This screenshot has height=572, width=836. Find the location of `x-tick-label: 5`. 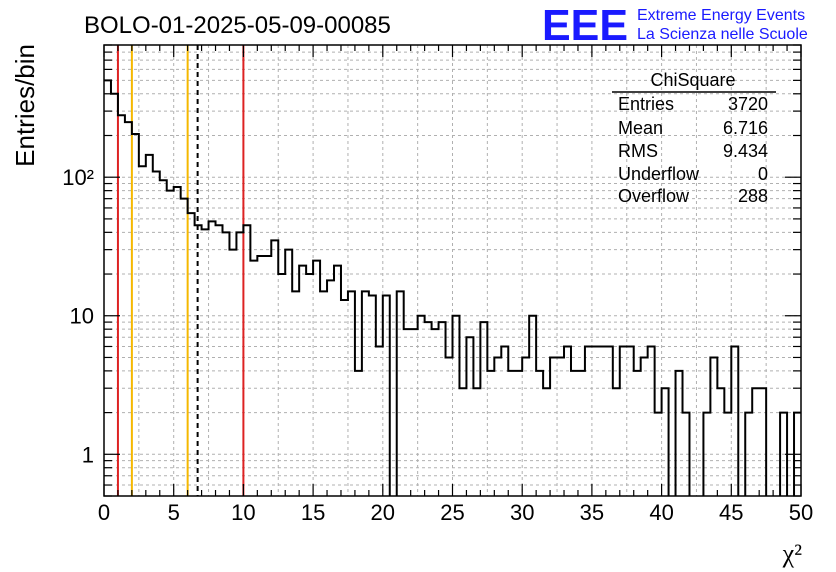

x-tick-label: 5 is located at coordinates (174, 512).